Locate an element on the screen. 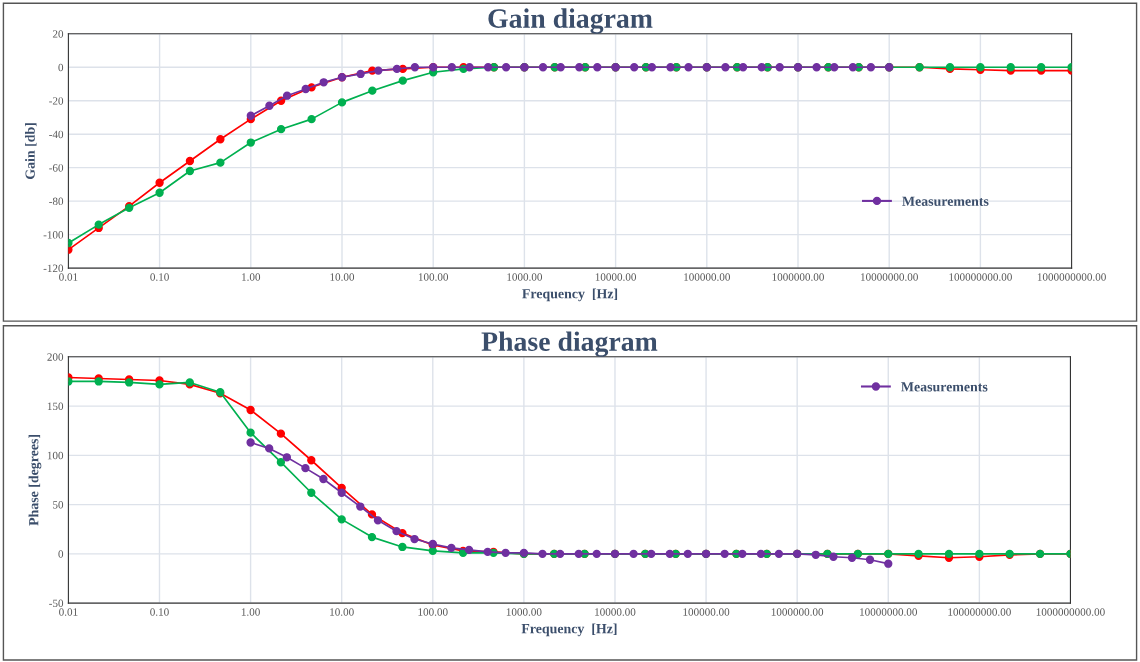 Image resolution: width=1140 pixels, height=662 pixels. y-axis-title: Gain [db] is located at coordinates (31, 151).